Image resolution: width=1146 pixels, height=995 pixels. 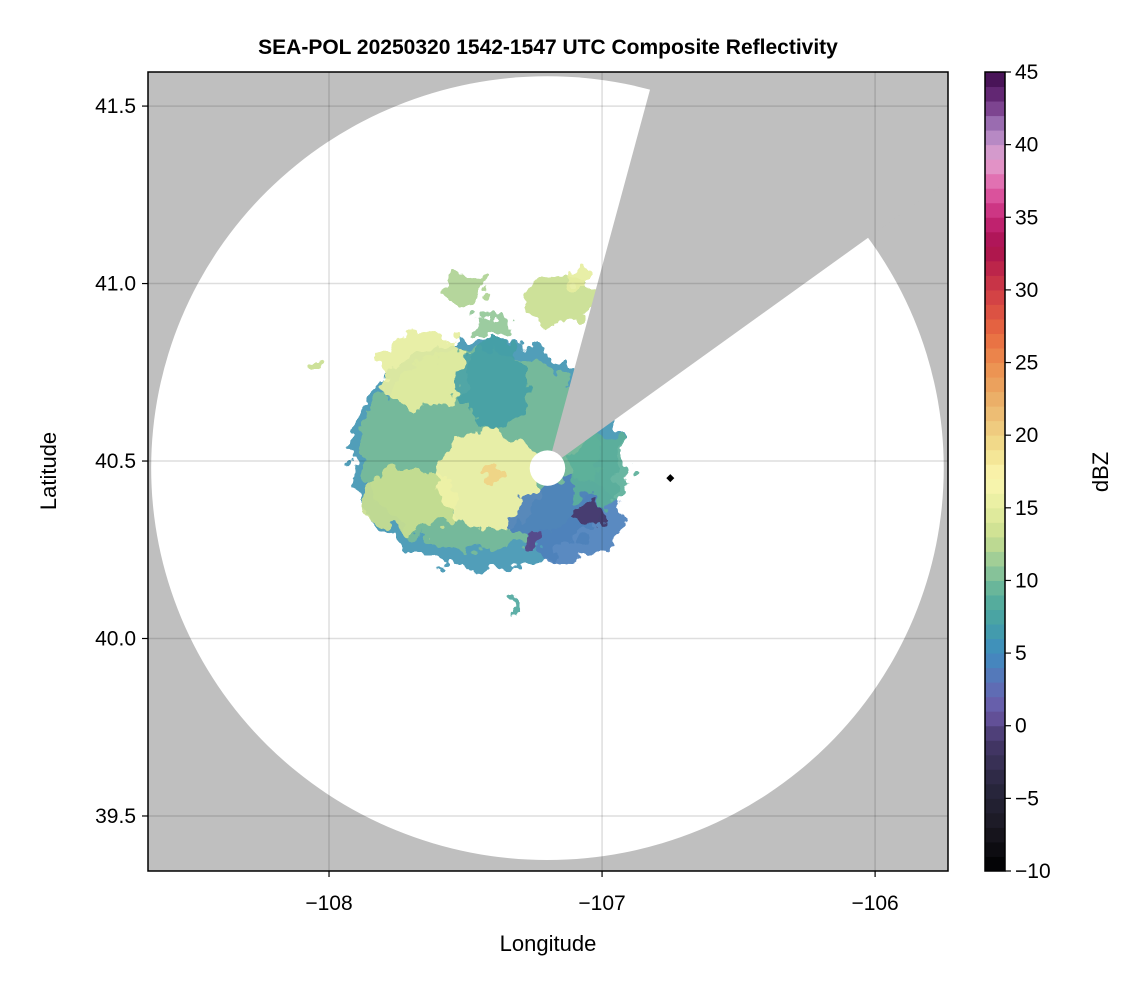 What do you see at coordinates (1026, 217) in the screenshot?
I see `colorbar-tick-label: 35` at bounding box center [1026, 217].